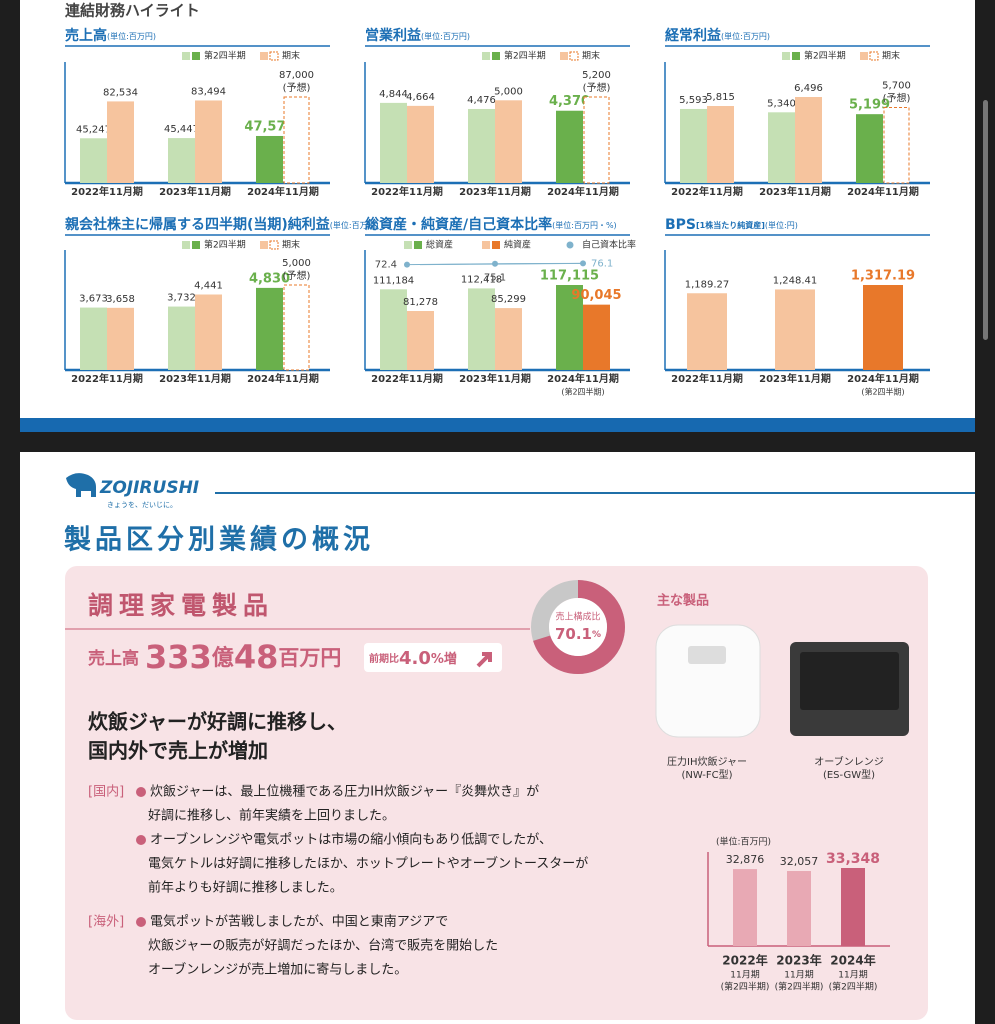  What do you see at coordinates (577, 617) in the screenshot?
I see `share-label: 売上構成比` at bounding box center [577, 617].